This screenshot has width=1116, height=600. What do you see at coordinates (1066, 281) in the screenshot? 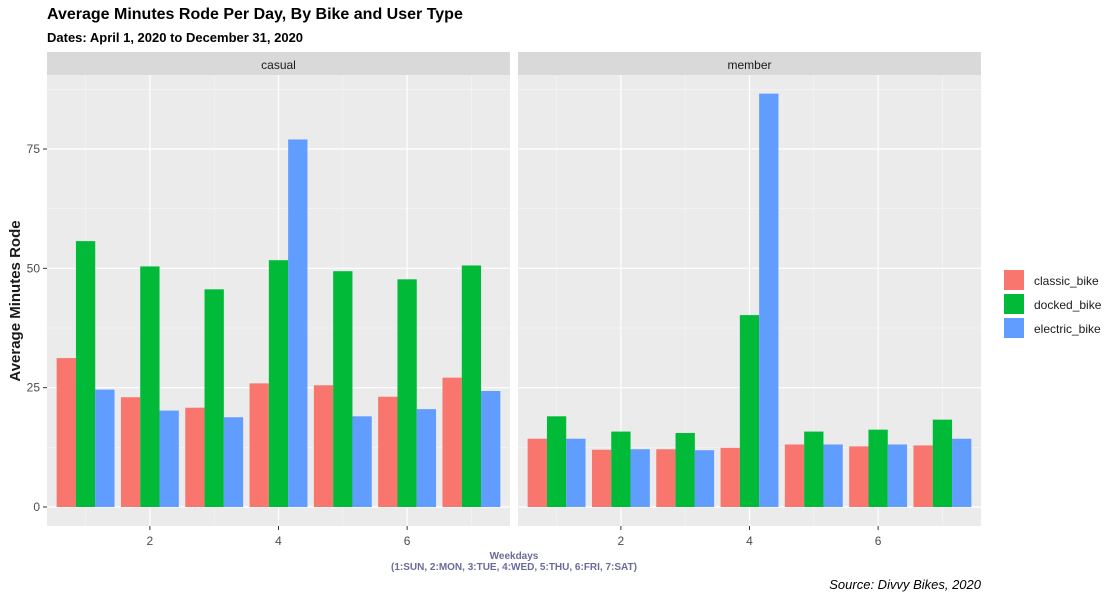
I see `legend-label-classic_bike: classic_bike` at bounding box center [1066, 281].